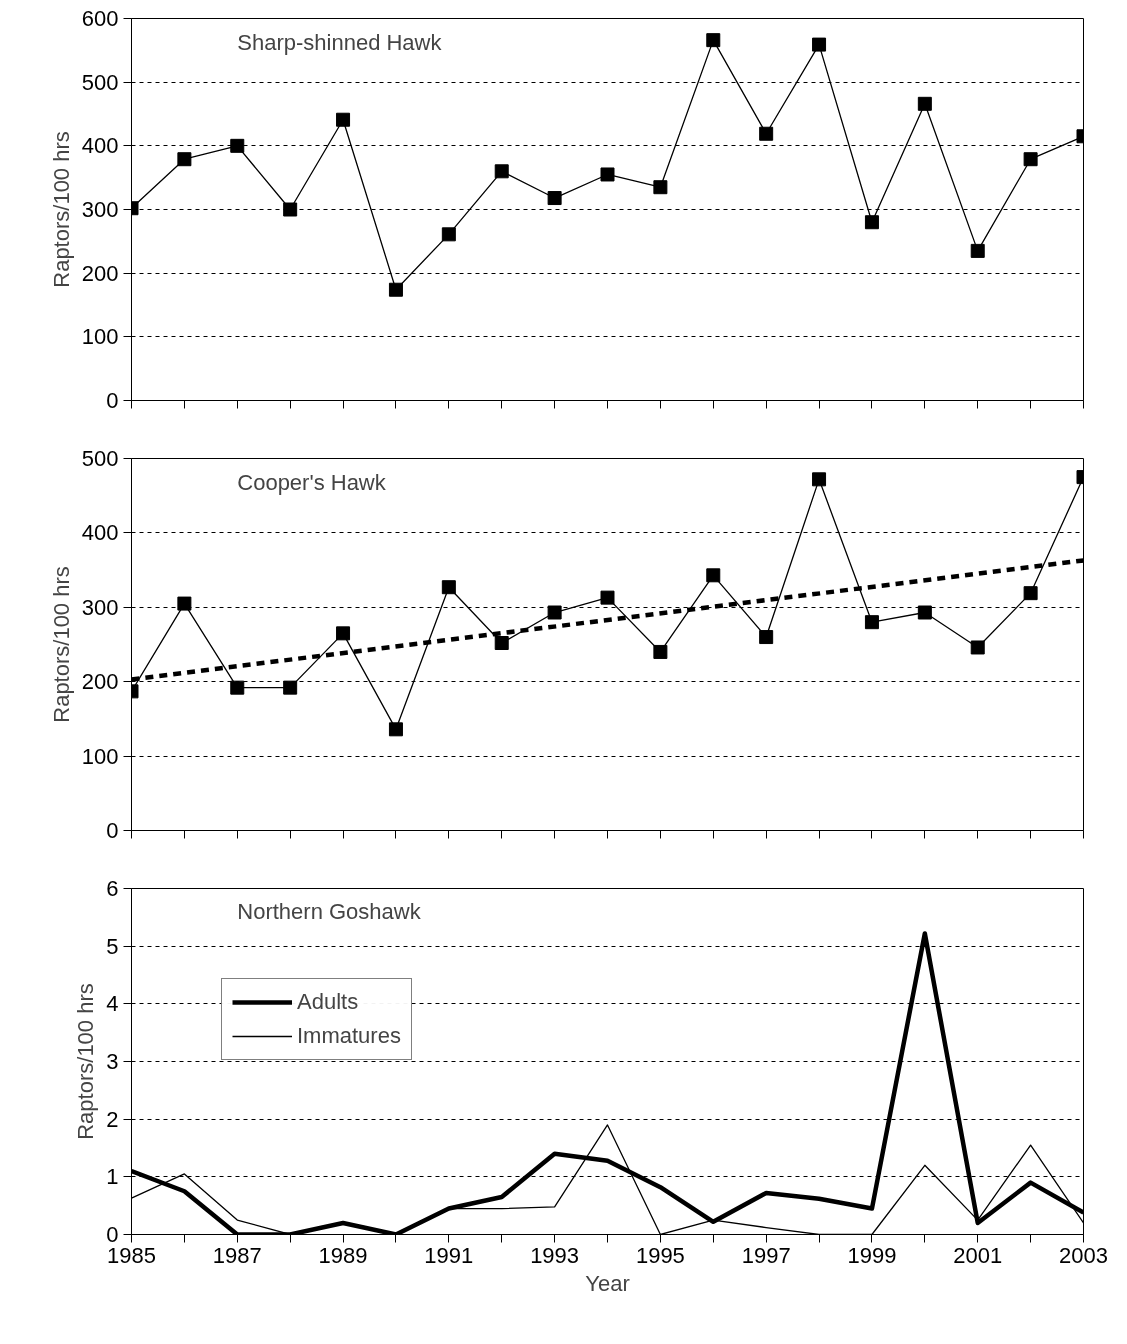  I want to click on x-tick-label: 1997, so click(766, 1255).